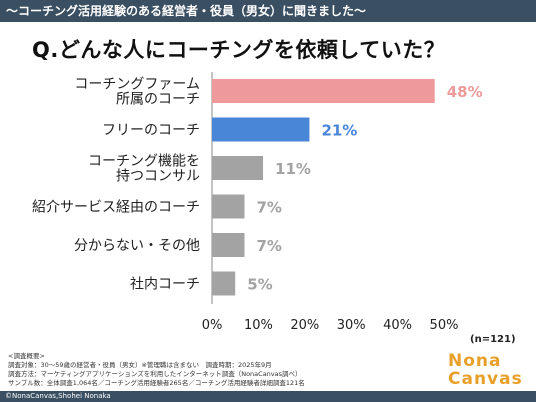  Describe the element at coordinates (339, 131) in the screenshot. I see `value-label-1: 21%` at that location.